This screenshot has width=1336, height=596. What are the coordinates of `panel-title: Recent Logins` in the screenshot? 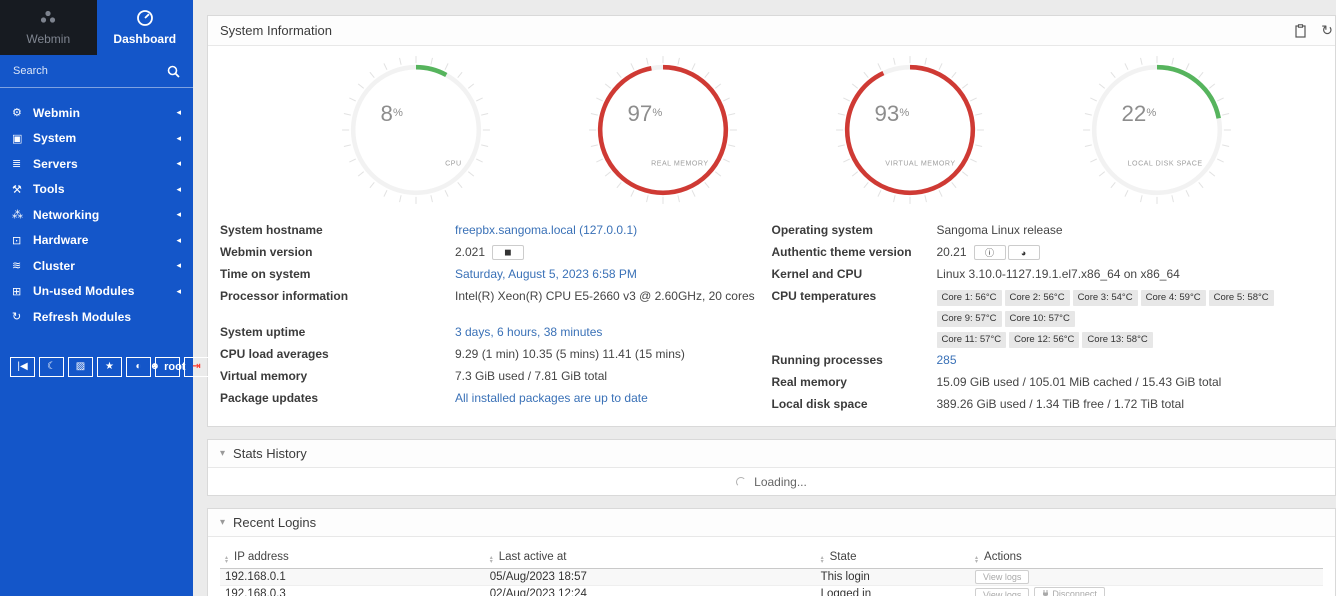 It's located at (275, 522).